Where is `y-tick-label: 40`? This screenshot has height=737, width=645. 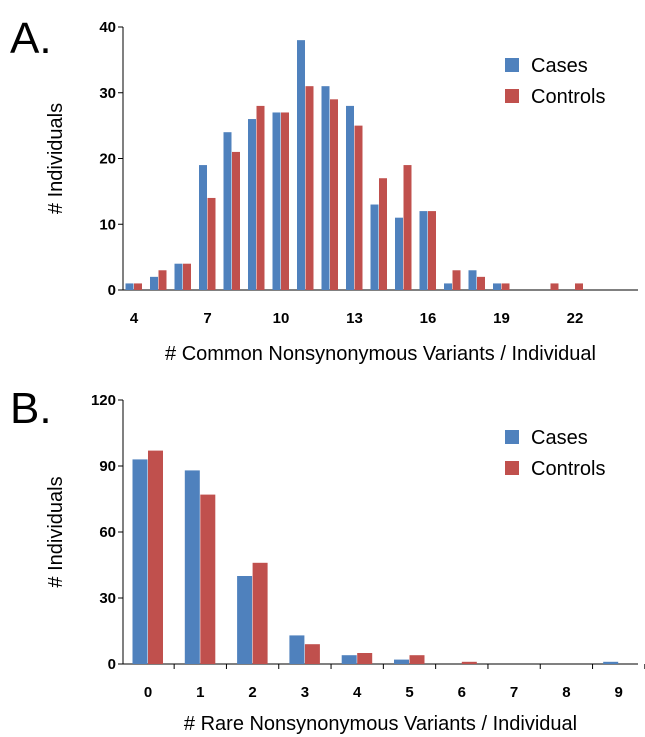 y-tick-label: 40 is located at coordinates (107, 27).